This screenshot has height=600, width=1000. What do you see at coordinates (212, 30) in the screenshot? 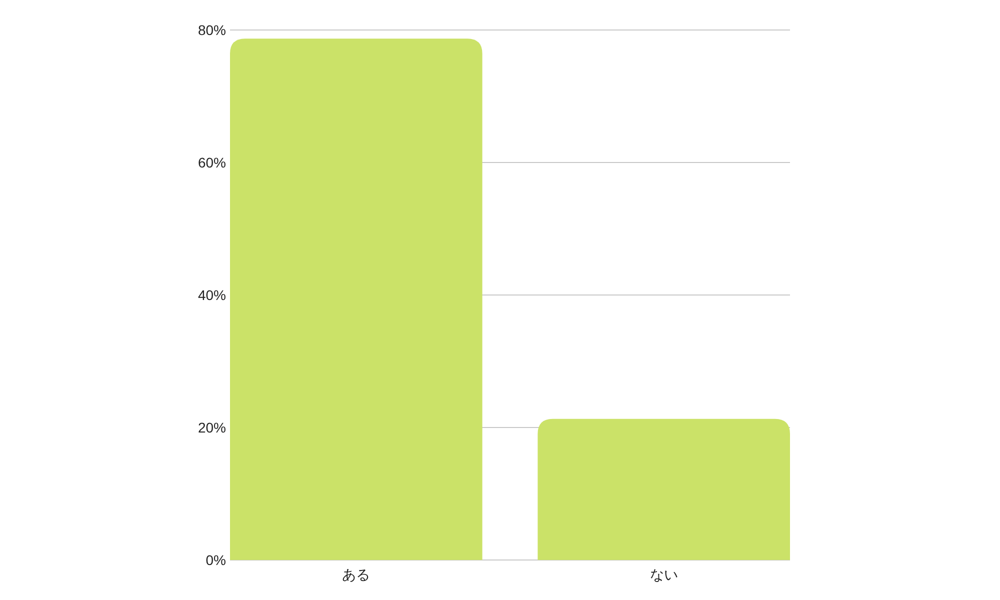
I see `y-tick-label: 80%` at bounding box center [212, 30].